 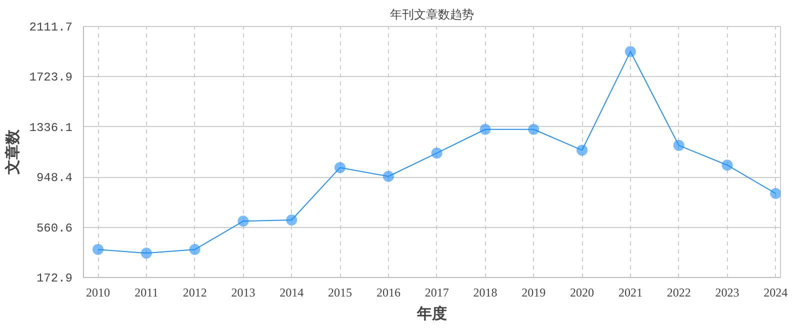 I want to click on y-axis-title: 文章数, so click(x=12, y=152).